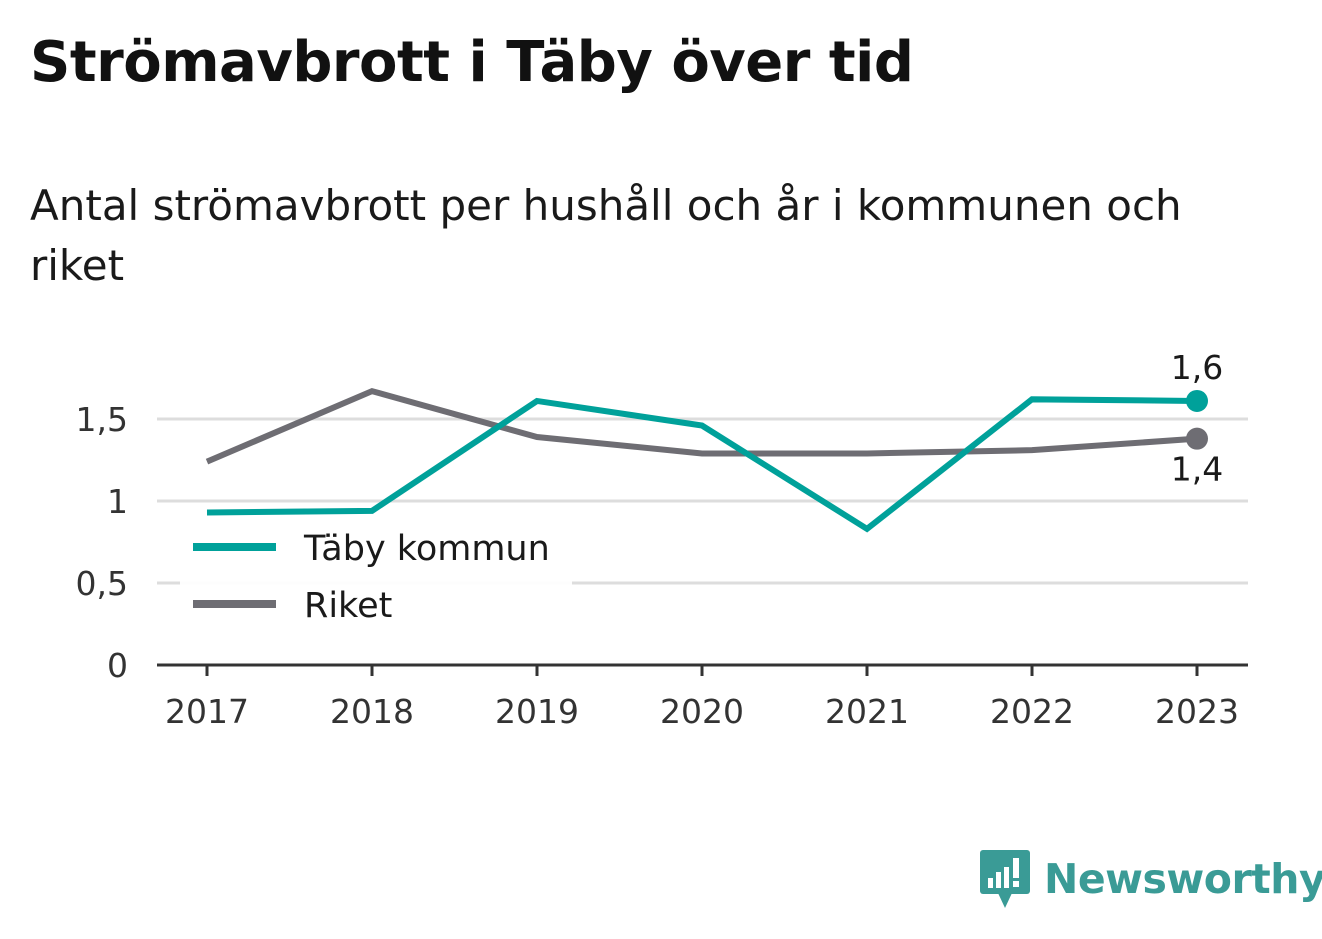  I want to click on series-lines, so click(701, 460).